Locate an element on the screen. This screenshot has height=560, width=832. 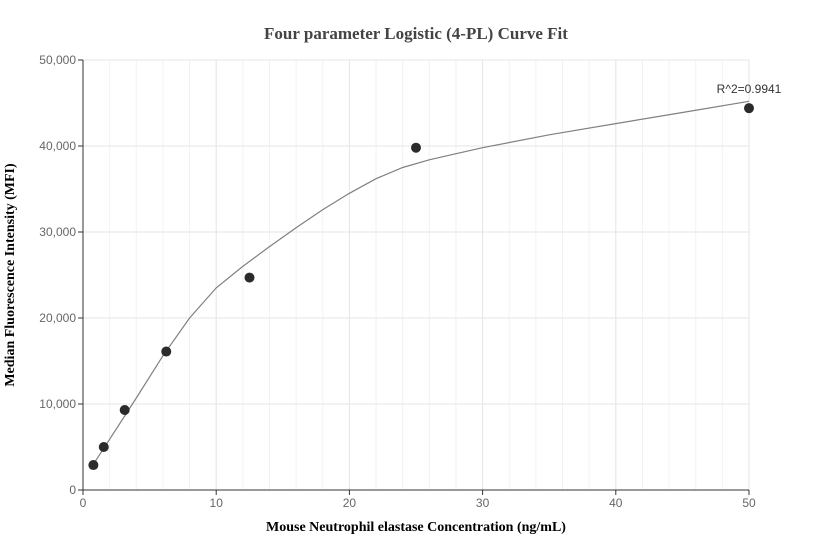
r-squared-annotation: R^2=0.9941 is located at coordinates (749, 89).